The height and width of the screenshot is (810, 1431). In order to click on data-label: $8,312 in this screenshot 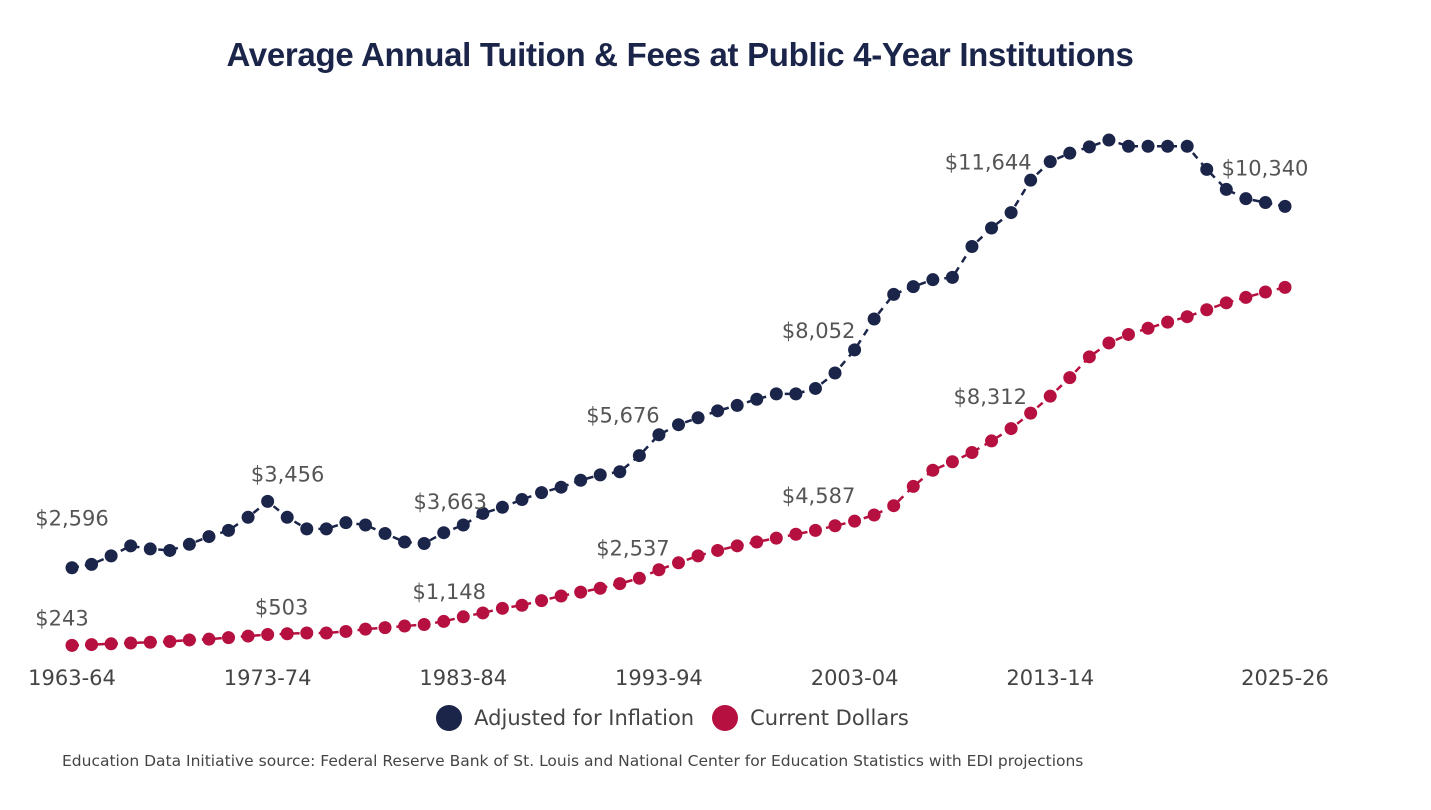, I will do `click(989, 397)`.